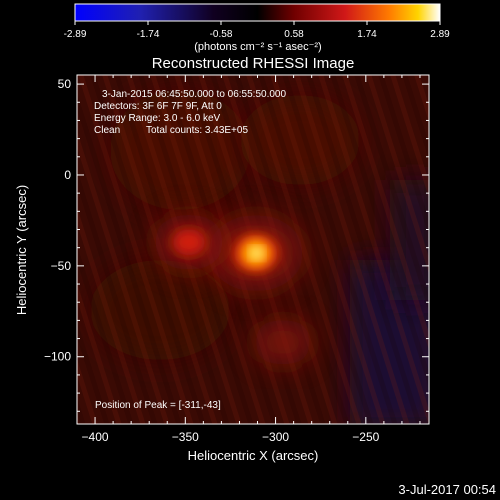 The height and width of the screenshot is (500, 500). What do you see at coordinates (158, 106) in the screenshot?
I see `annotation-detectors: Detectors: 3F 6F 7F 9F, Att 0` at bounding box center [158, 106].